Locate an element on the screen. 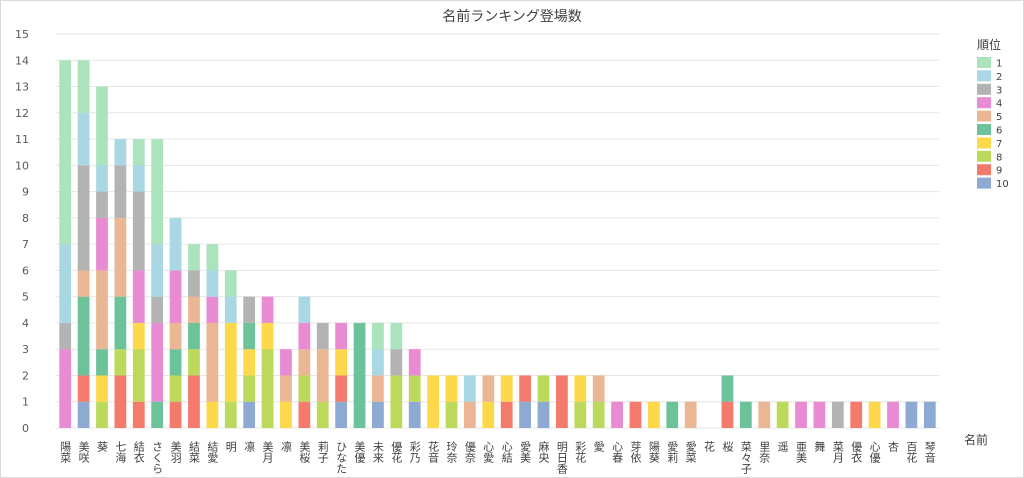 The width and height of the screenshot is (1024, 478). legend-label: 6 is located at coordinates (999, 131).